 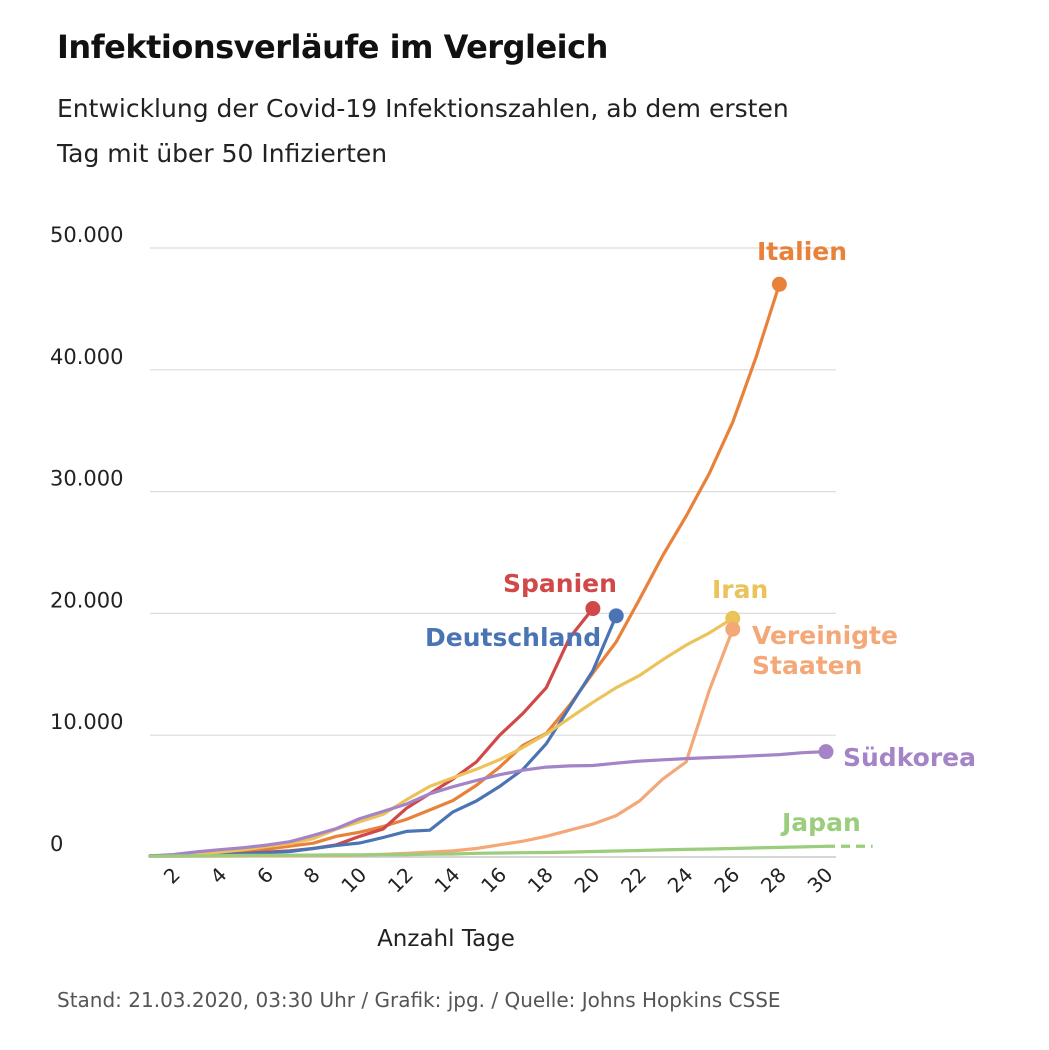 What do you see at coordinates (493, 880) in the screenshot?
I see `x-tick-label: 16` at bounding box center [493, 880].